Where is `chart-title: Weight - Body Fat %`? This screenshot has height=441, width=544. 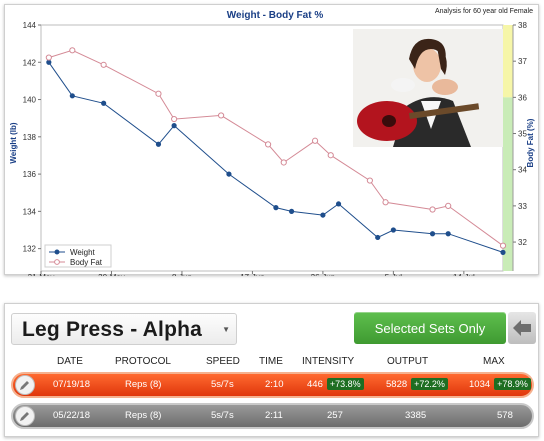
chart-title: Weight - Body Fat % is located at coordinates (275, 15).